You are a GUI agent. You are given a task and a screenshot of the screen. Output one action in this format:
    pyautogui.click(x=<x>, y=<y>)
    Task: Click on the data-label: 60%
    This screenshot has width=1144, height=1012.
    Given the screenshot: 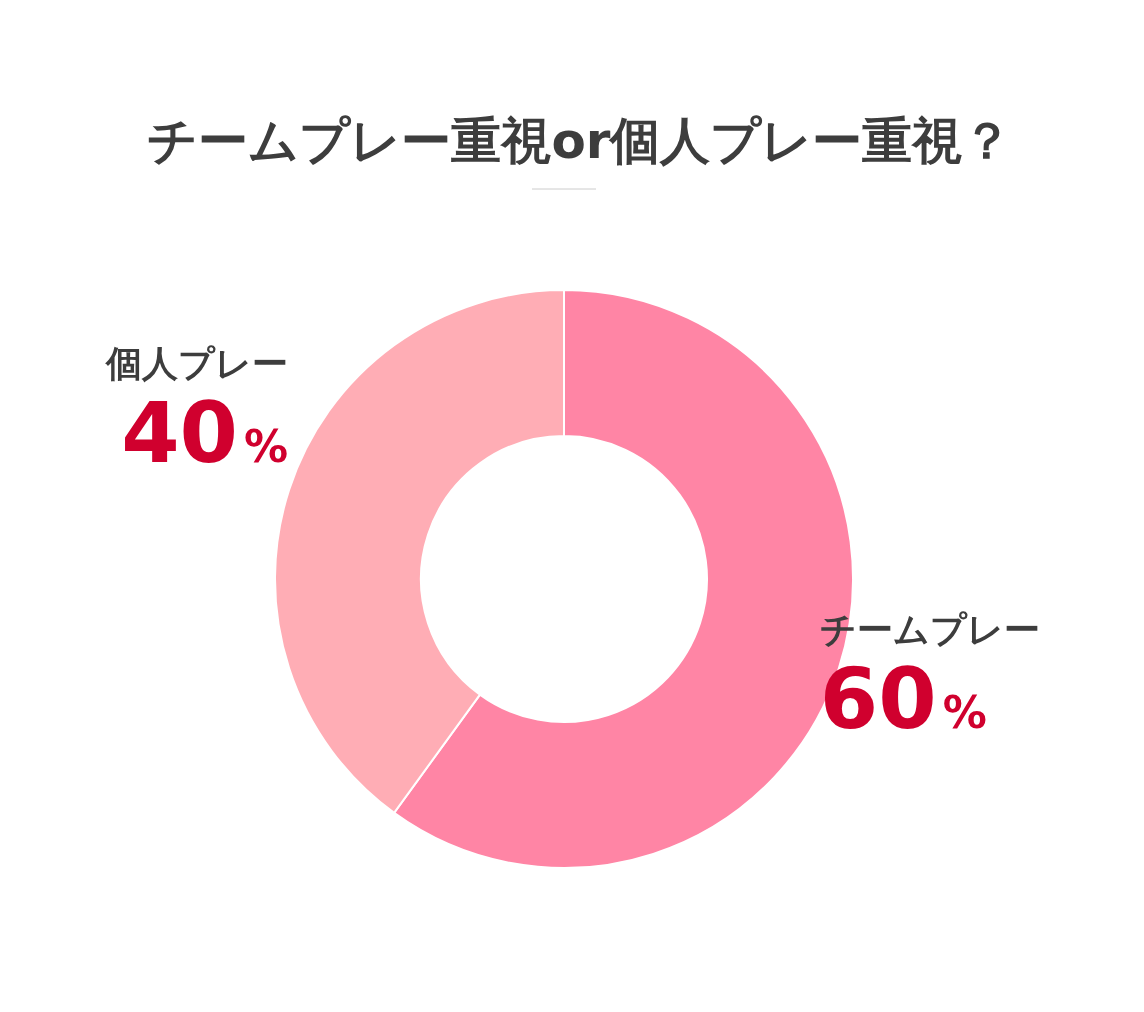 What is the action you would take?
    pyautogui.click(x=903, y=699)
    